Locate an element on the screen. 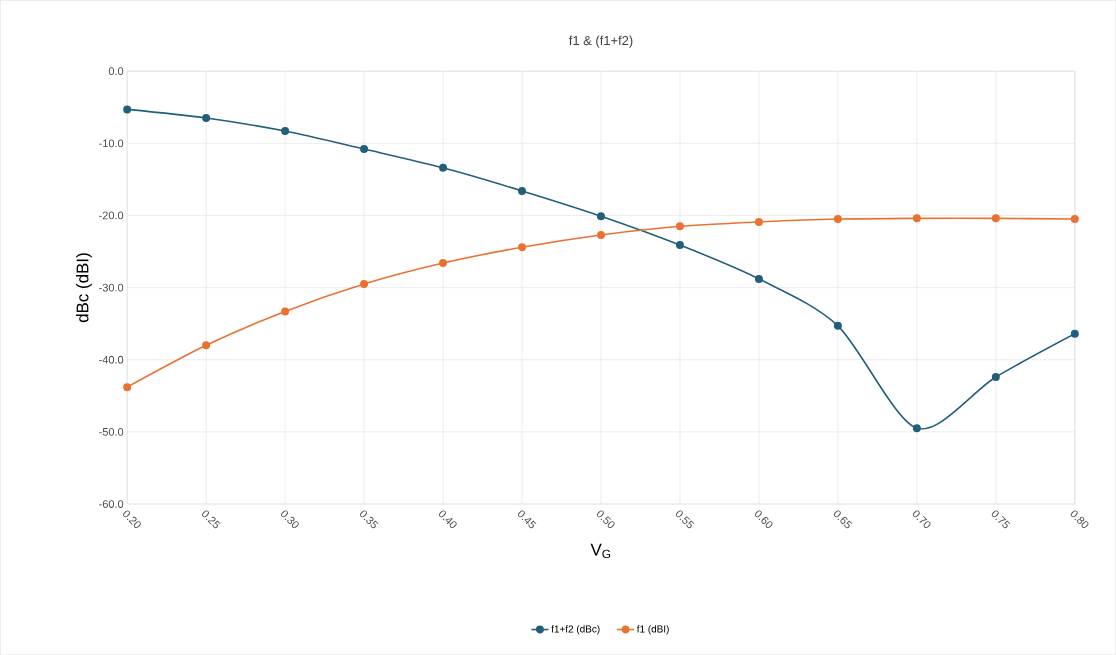 The width and height of the screenshot is (1116, 655). y-tick-label: -40.0 is located at coordinates (111, 359).